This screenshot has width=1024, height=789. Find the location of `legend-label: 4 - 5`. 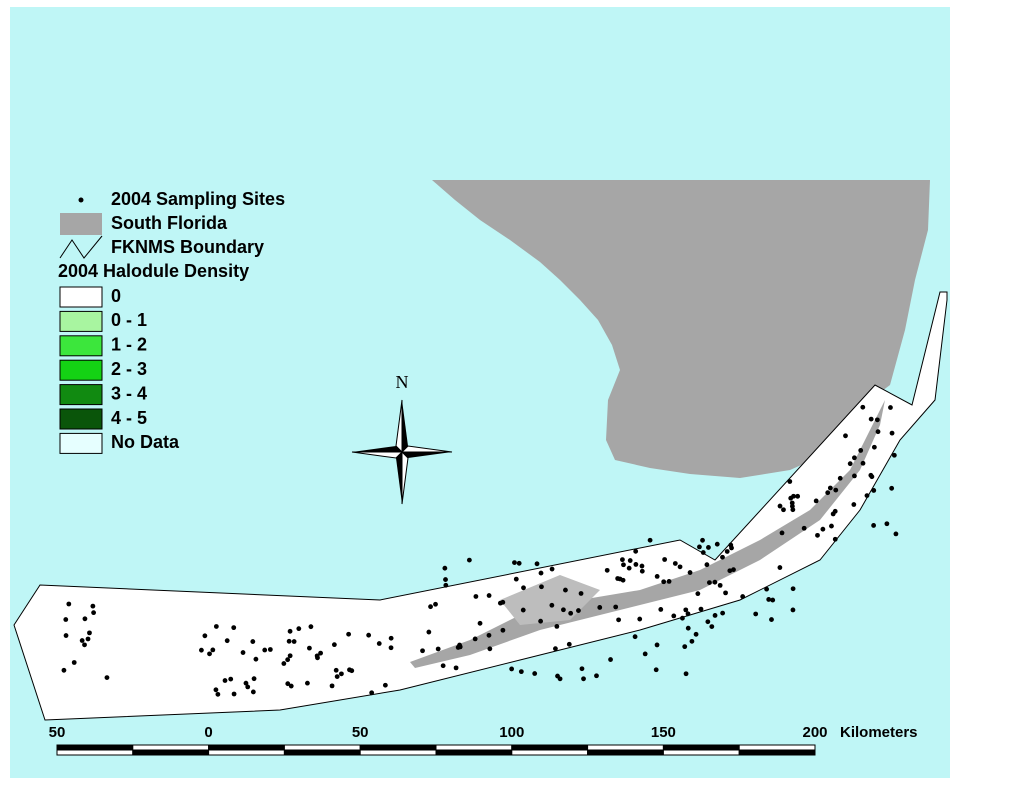

legend-label: 4 - 5 is located at coordinates (129, 418).